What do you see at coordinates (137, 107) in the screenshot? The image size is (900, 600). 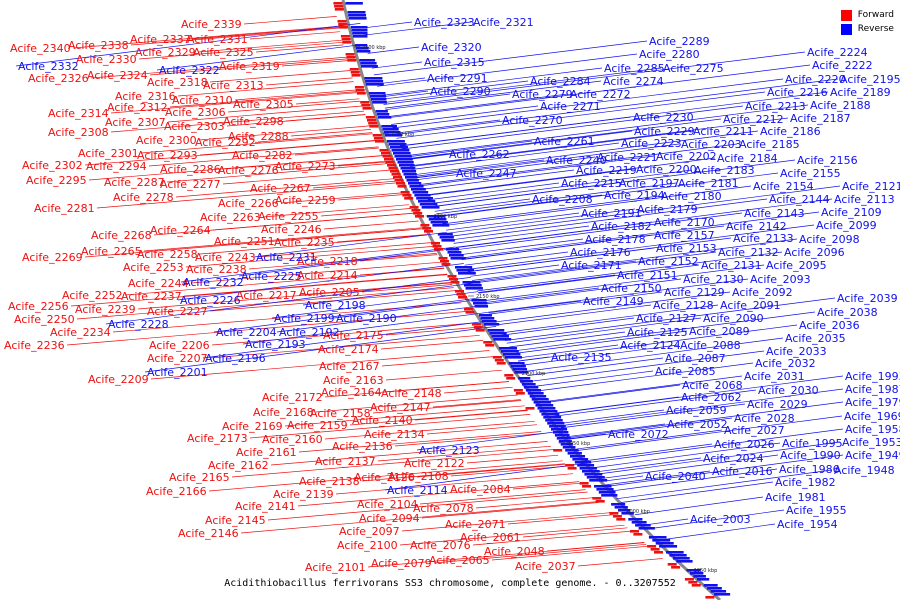 I see `gene-label: Acife_2312` at bounding box center [137, 107].